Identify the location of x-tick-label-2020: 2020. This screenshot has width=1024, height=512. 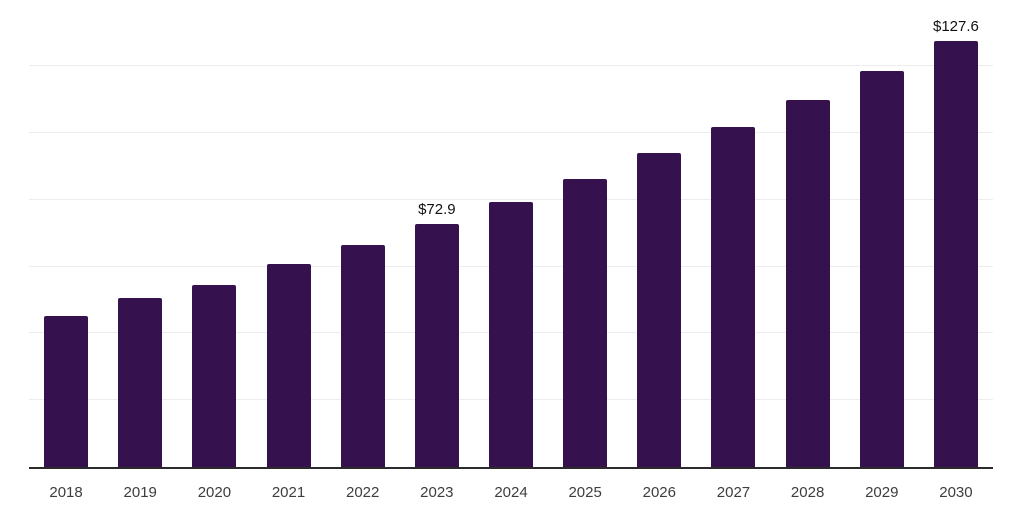
(214, 492).